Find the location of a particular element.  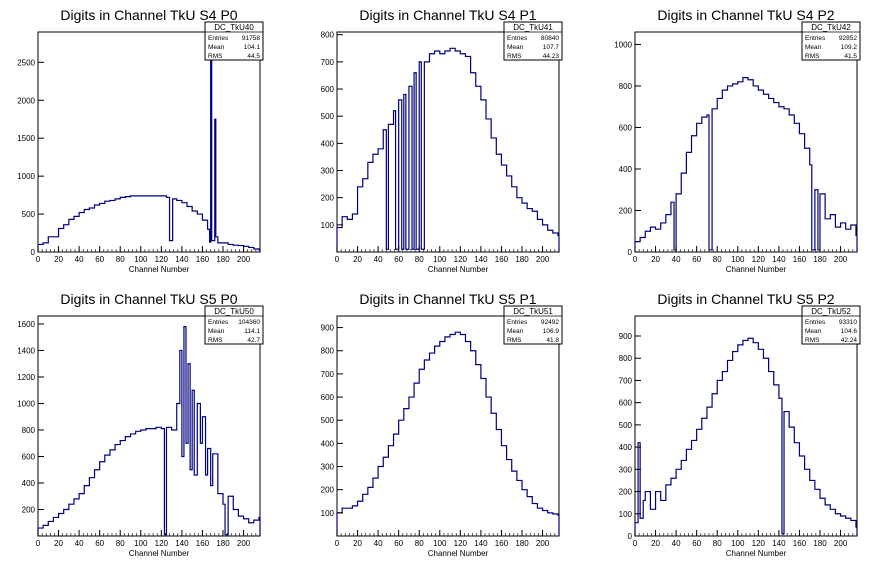

chart-title: Digits in Channel TkU S5 P1 is located at coordinates (447, 299).